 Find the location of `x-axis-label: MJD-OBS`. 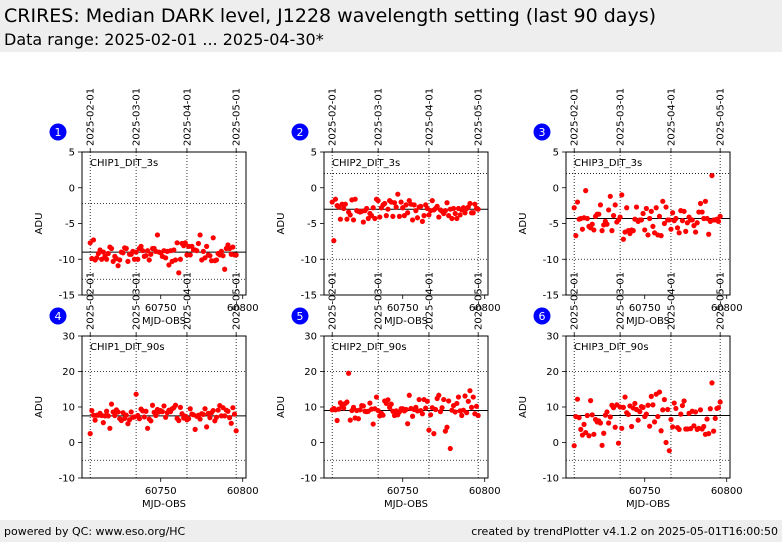

x-axis-label: MJD-OBS is located at coordinates (648, 321).